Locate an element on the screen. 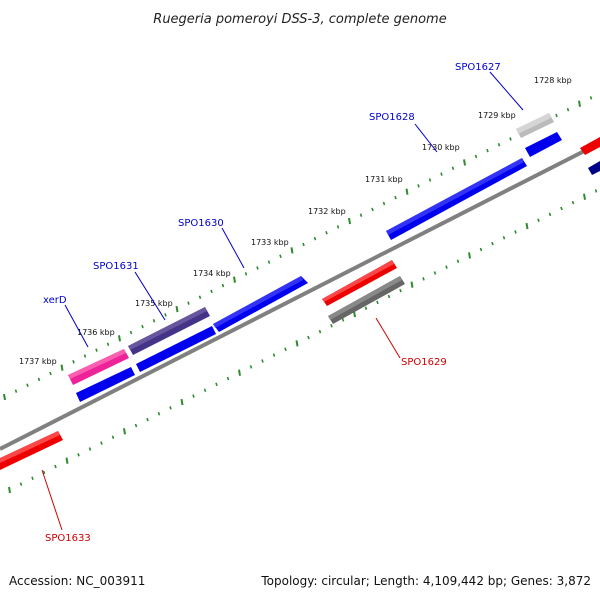 The width and height of the screenshot is (600, 600). accession-text: Accession: NC_003911 is located at coordinates (77, 581).